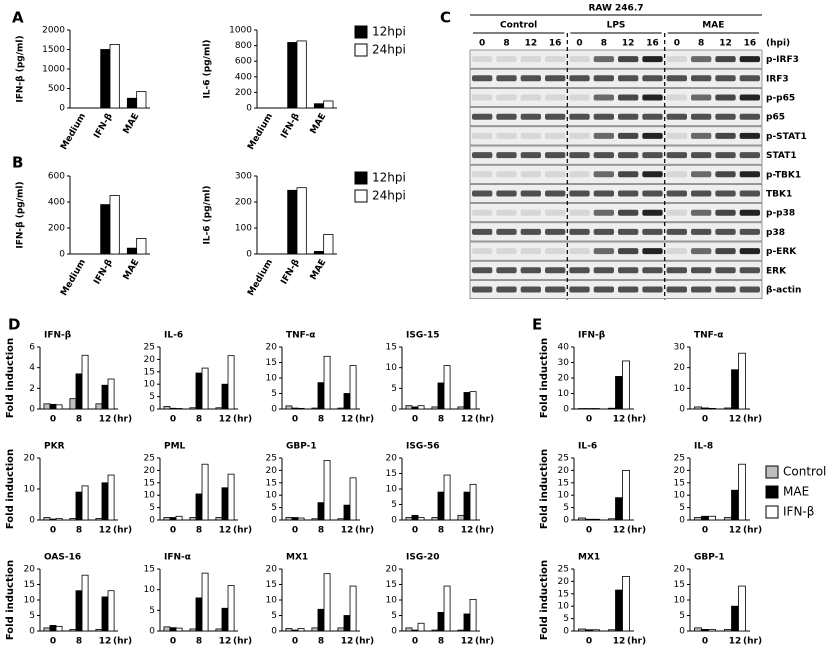 The width and height of the screenshot is (827, 647). What do you see at coordinates (781, 156) in the screenshot?
I see `blot-protein: STAT1` at bounding box center [781, 156].